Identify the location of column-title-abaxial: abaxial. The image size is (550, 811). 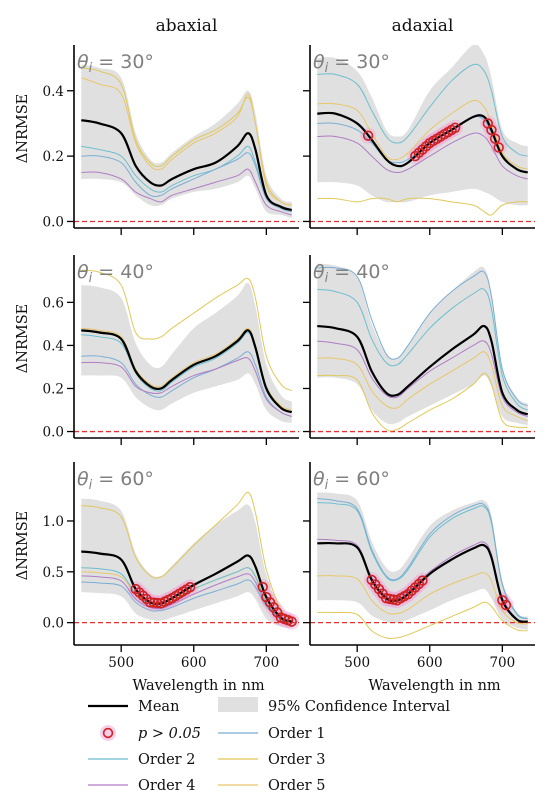
(187, 26).